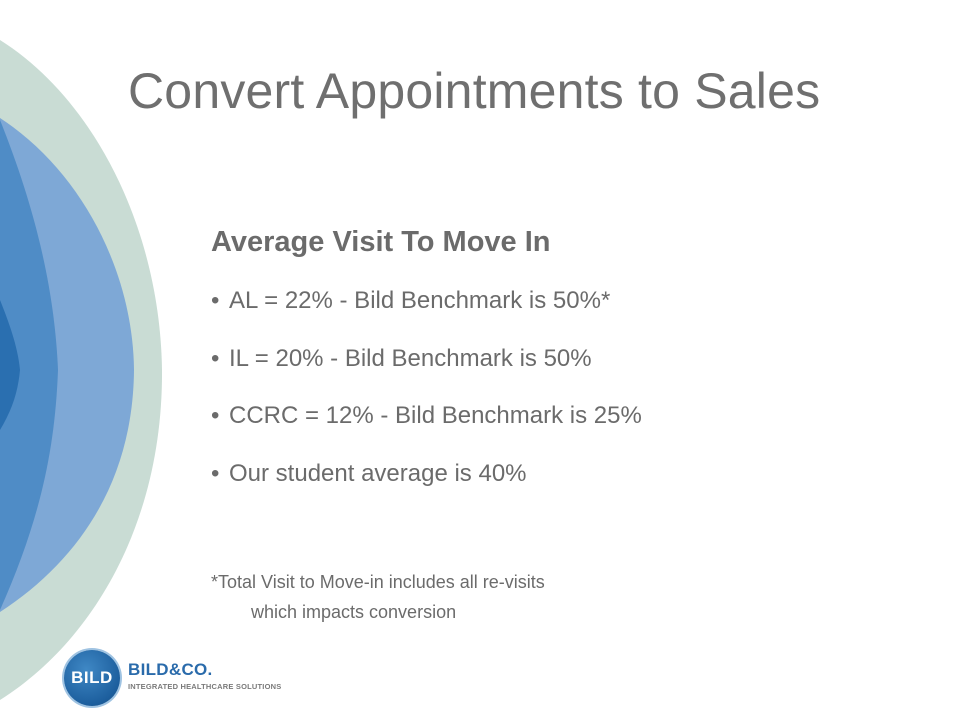  Describe the element at coordinates (474, 91) in the screenshot. I see `slide-title: Convert Appointments to Sales` at that location.